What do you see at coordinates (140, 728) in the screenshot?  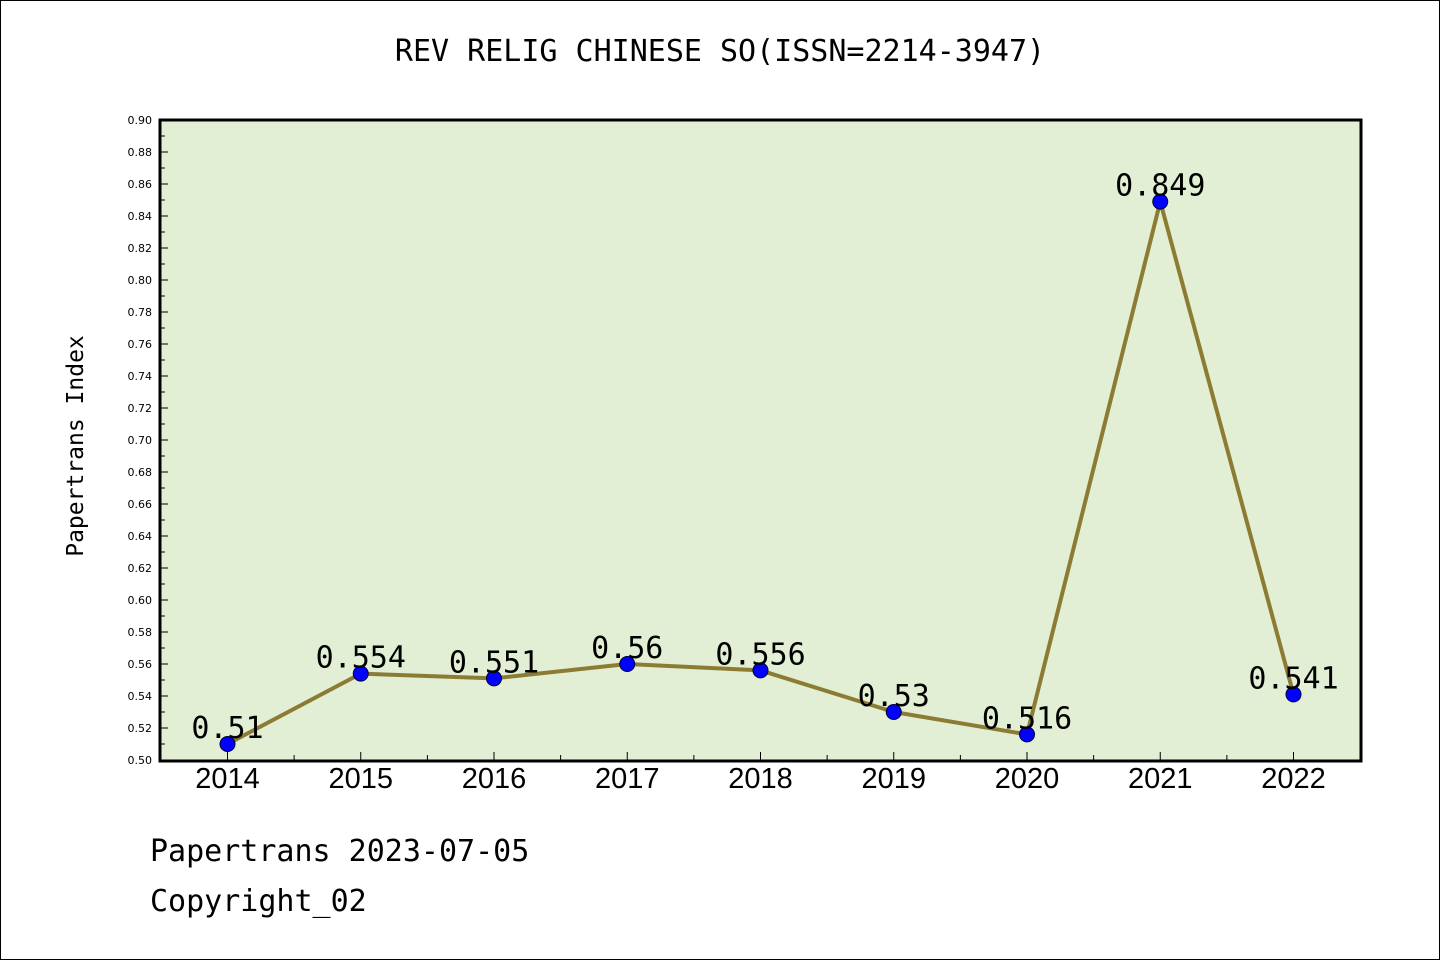 I see `y-tick-label: 0.52` at bounding box center [140, 728].